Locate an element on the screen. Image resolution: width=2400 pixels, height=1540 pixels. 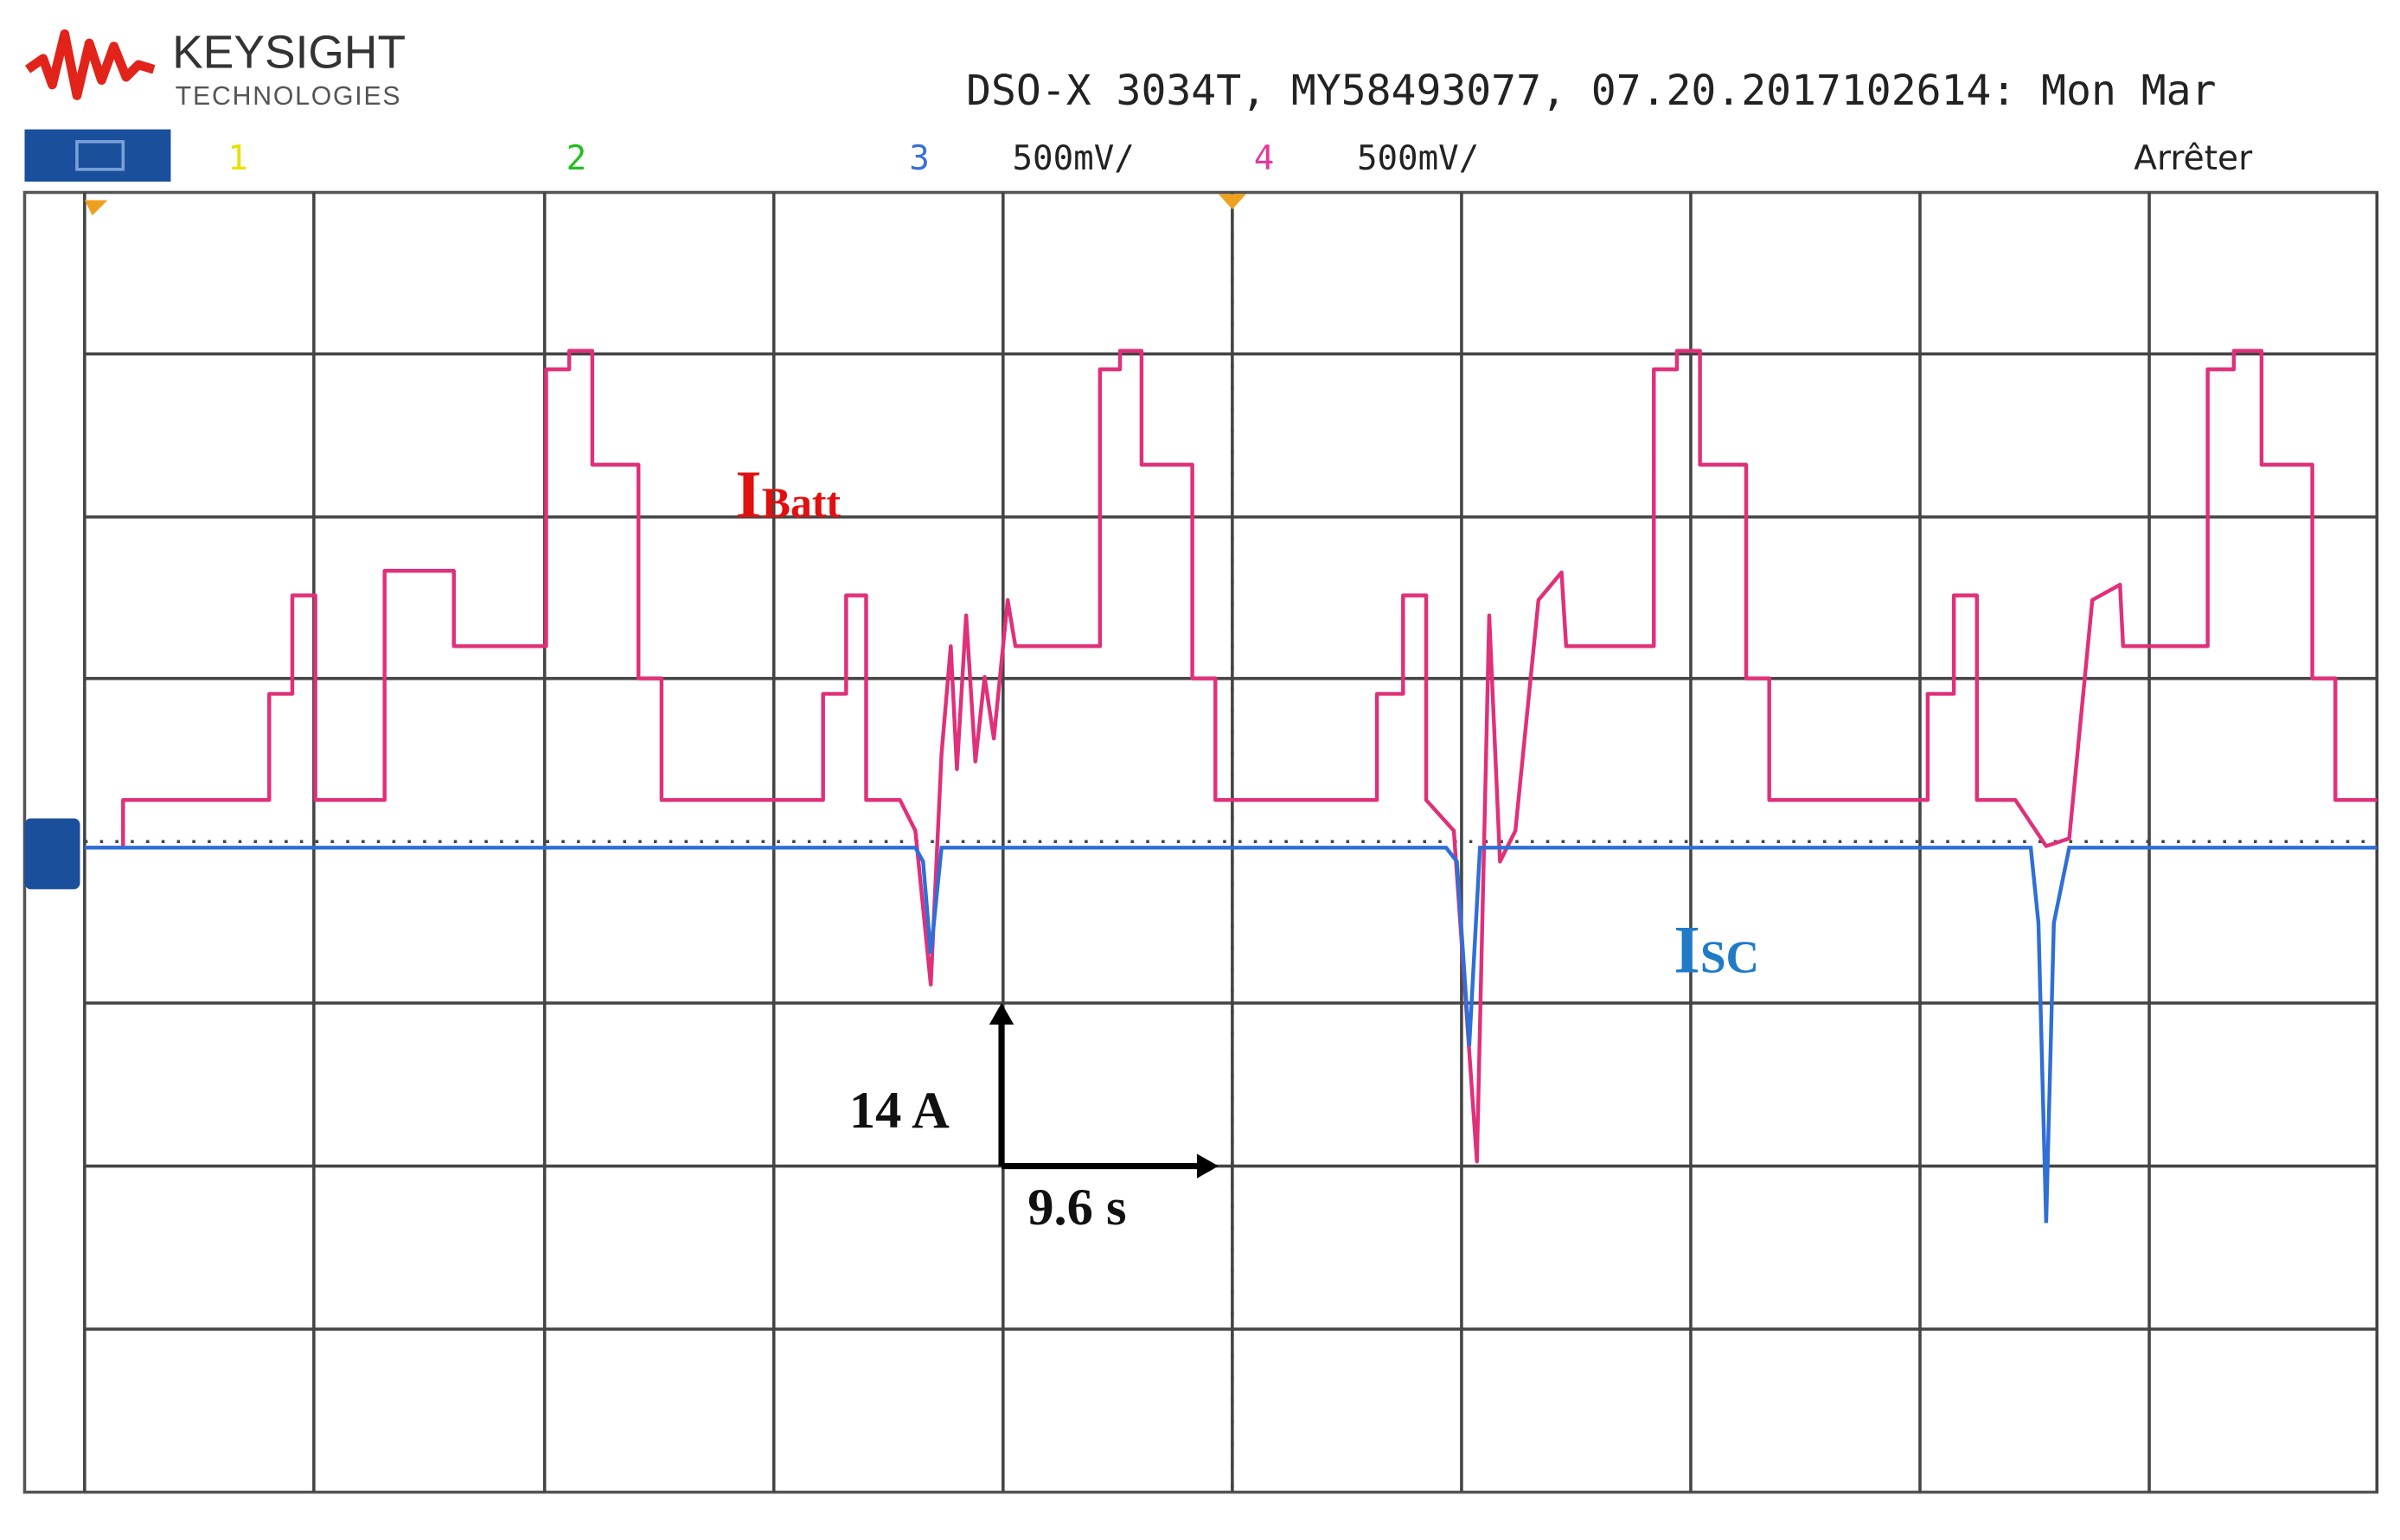
vertical-scale: 14 A is located at coordinates (899, 1111).